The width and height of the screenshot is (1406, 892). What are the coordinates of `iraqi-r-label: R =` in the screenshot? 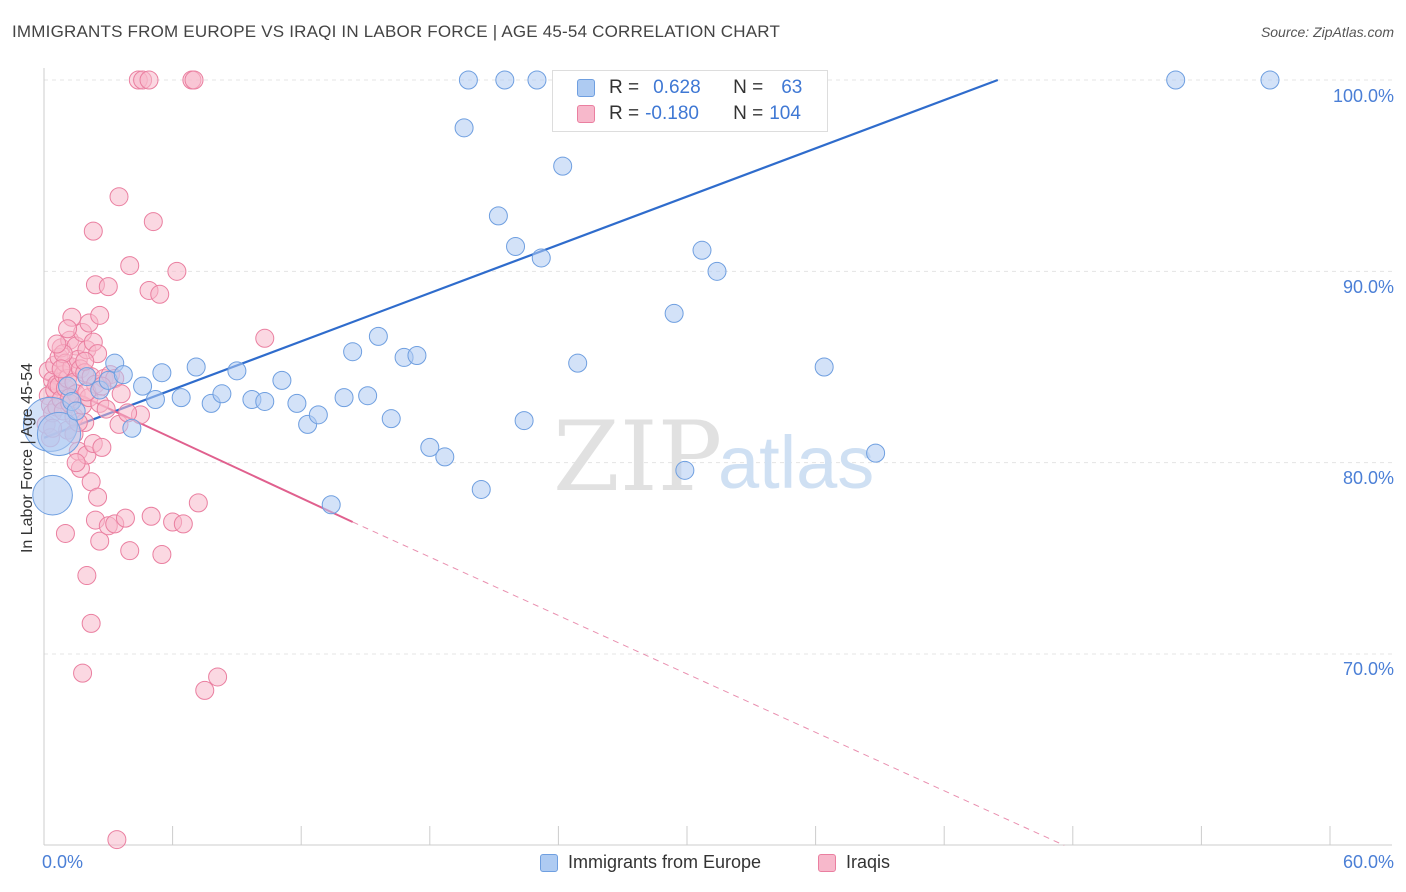 It's located at (624, 113).